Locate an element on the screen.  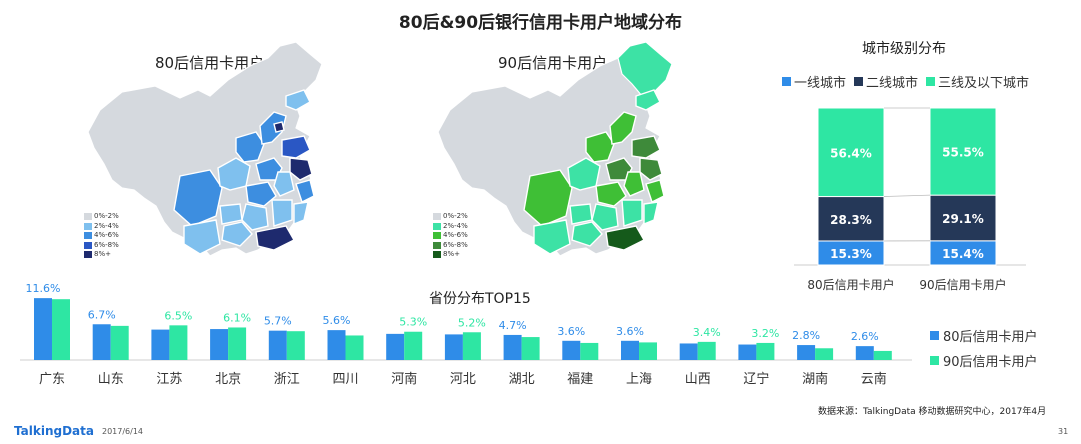
bar-value-label: 5.2% is located at coordinates (472, 322).